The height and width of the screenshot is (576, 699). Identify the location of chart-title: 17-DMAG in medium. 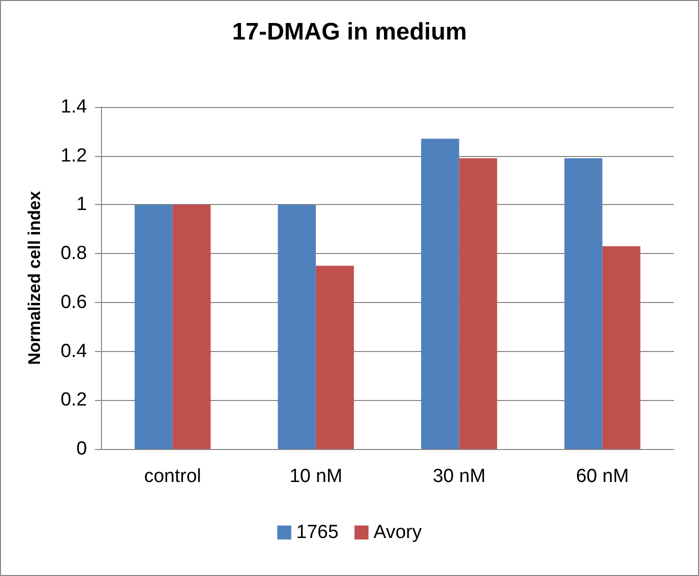
(349, 32).